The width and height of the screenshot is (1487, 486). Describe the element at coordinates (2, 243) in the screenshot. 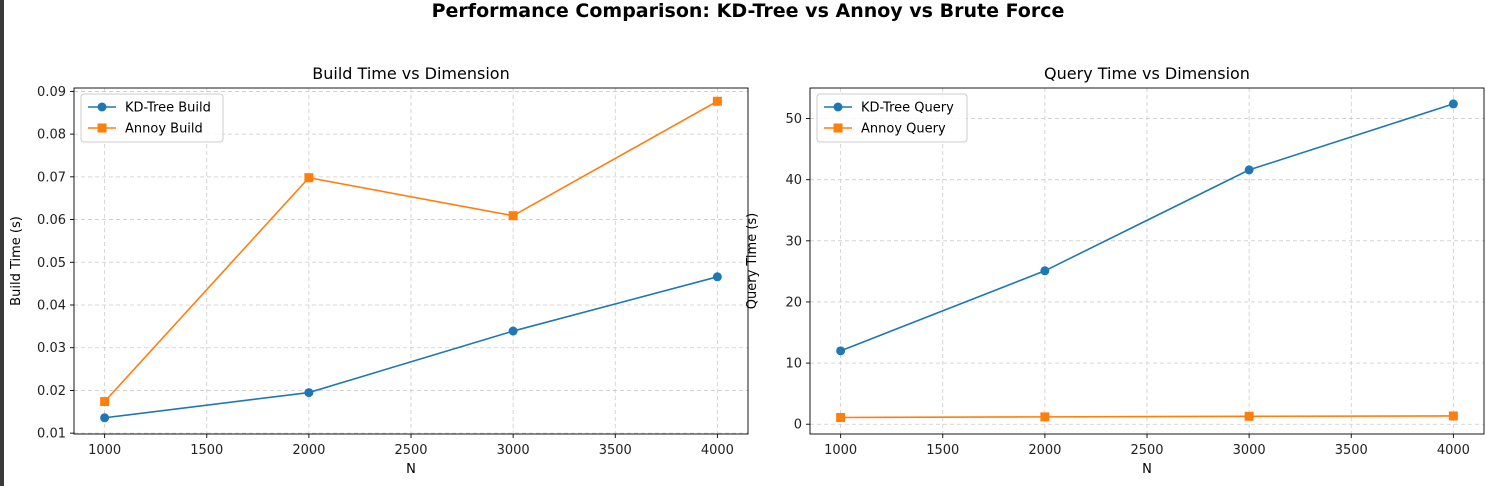

I see `window-left-edge` at that location.